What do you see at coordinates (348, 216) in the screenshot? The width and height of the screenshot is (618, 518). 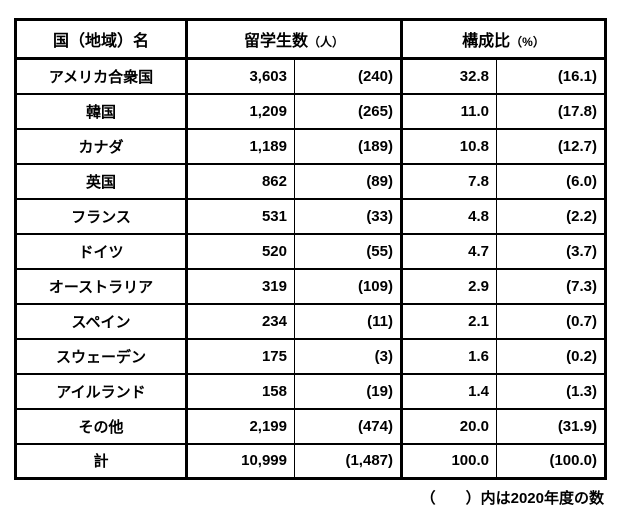 I see `students-prev-cell: (33)` at bounding box center [348, 216].